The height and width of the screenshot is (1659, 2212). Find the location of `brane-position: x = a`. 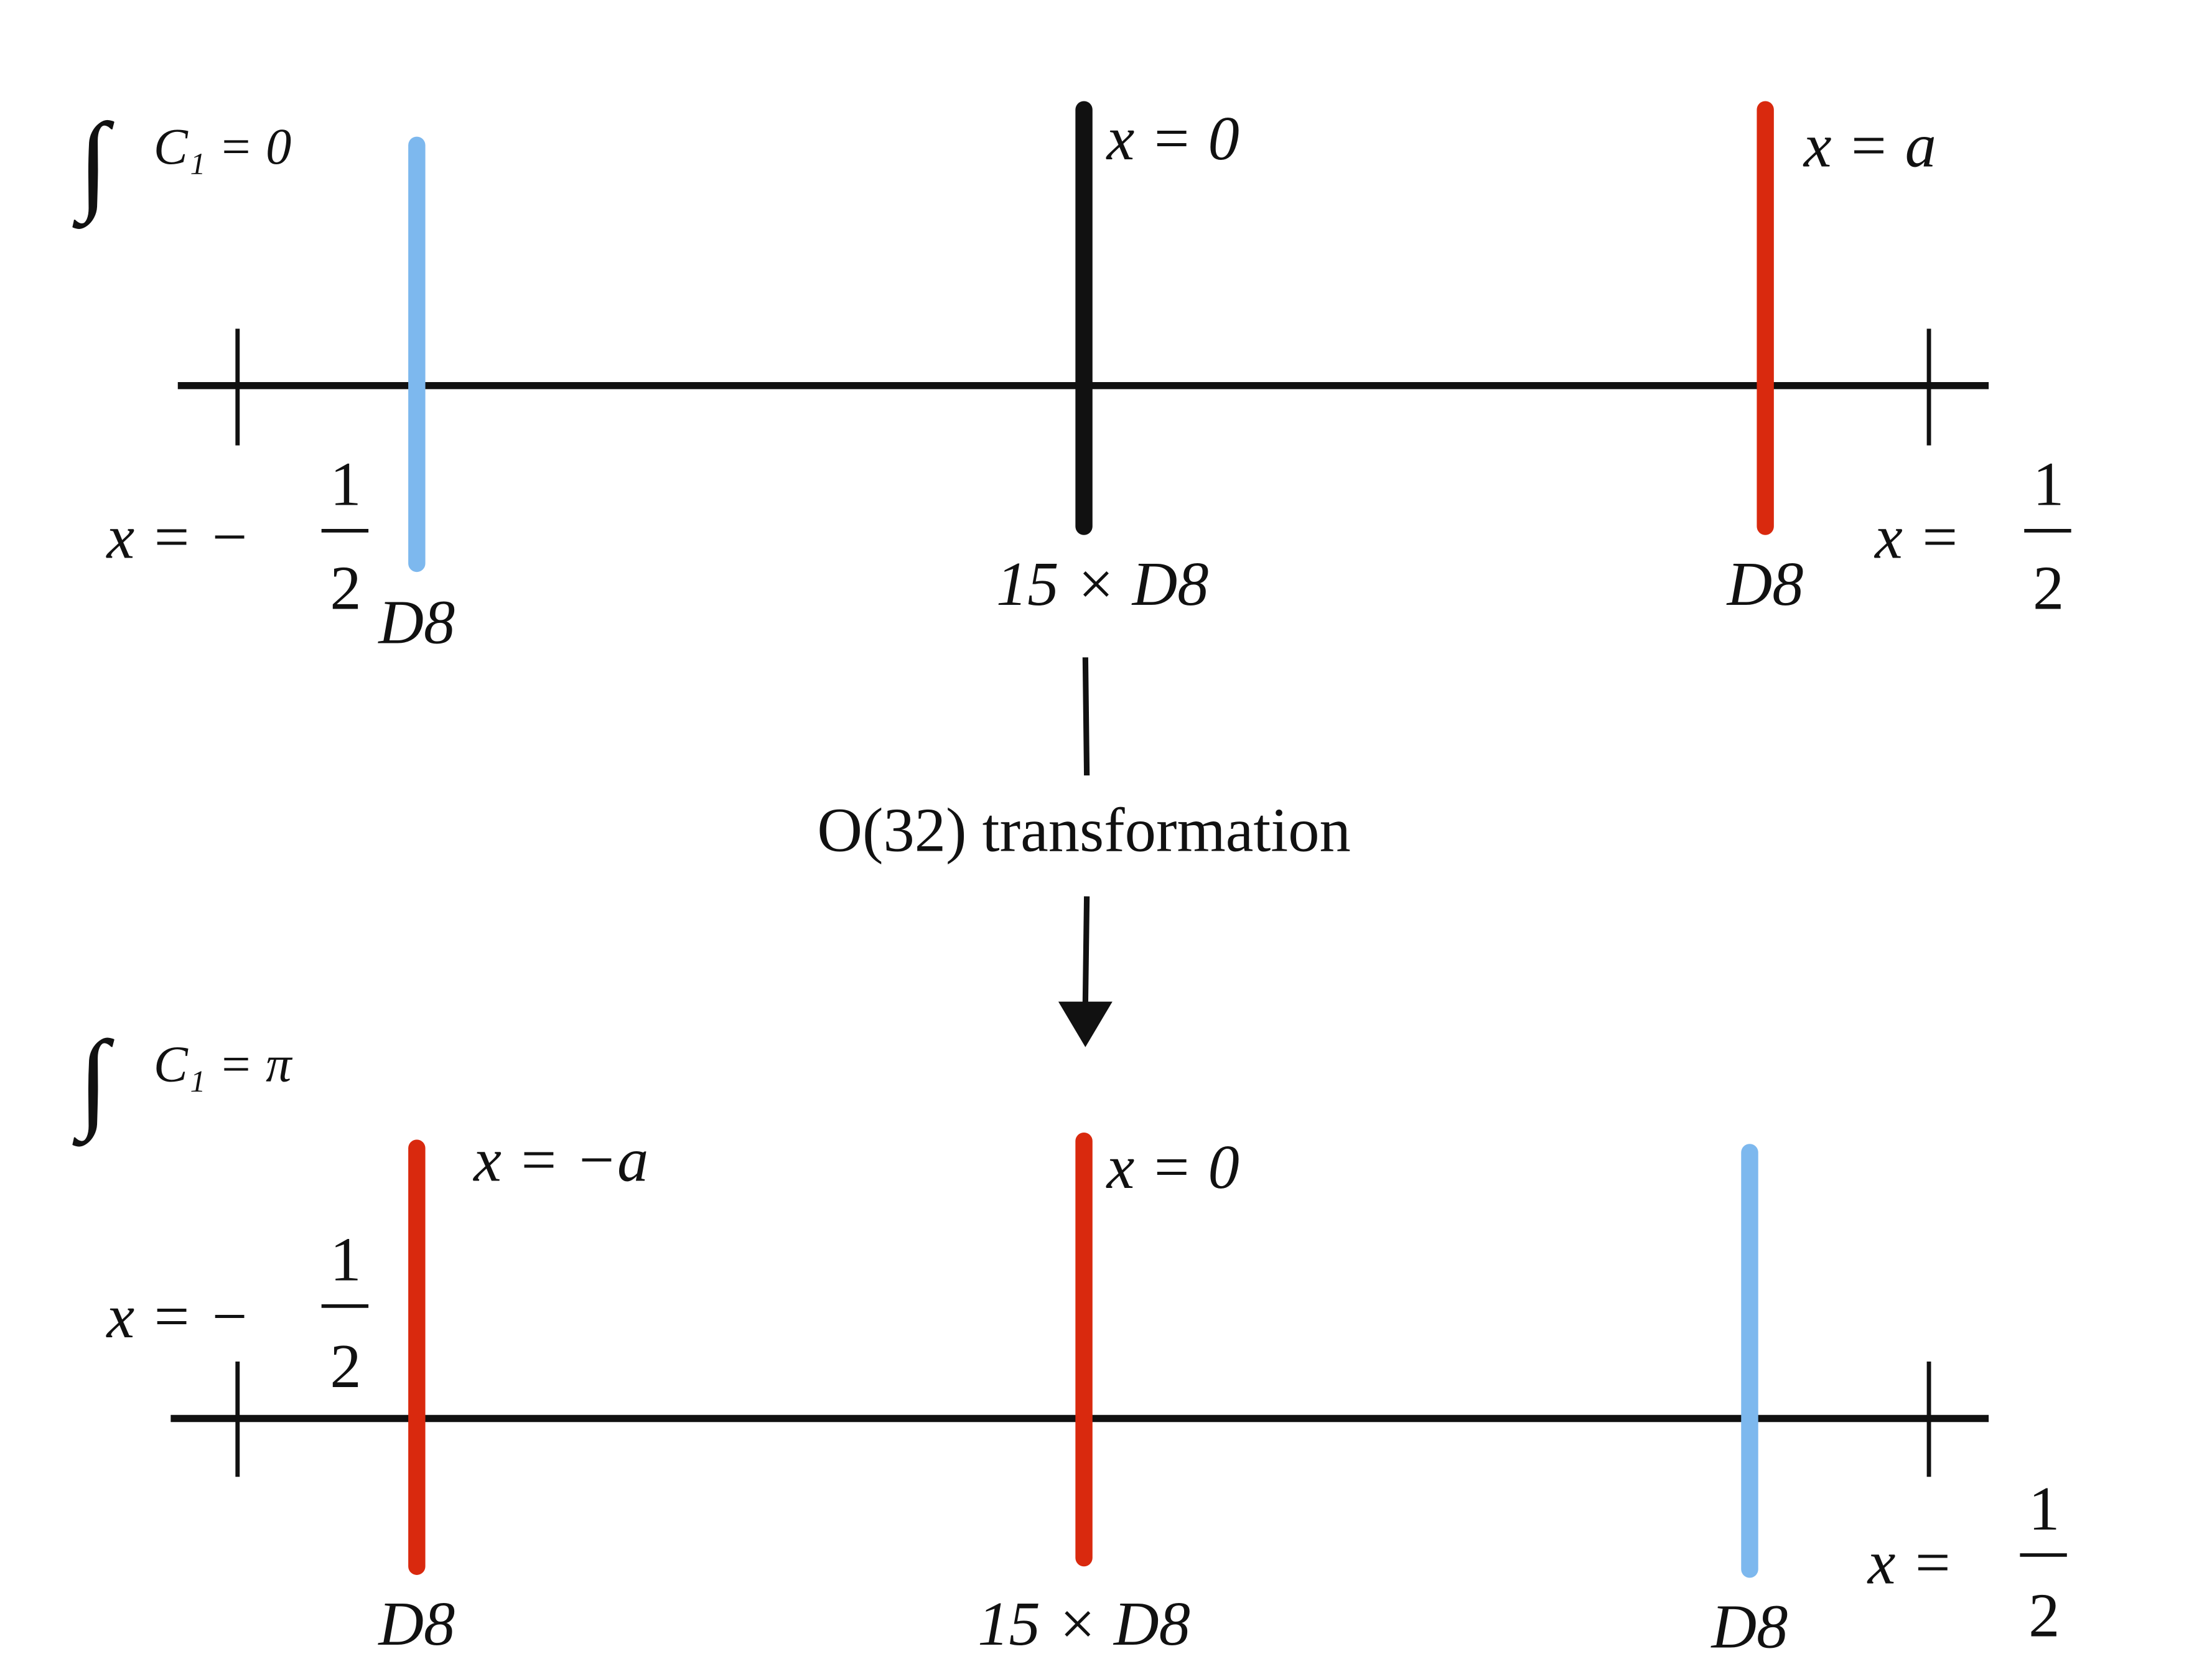

brane-position: x = a is located at coordinates (1869, 146).